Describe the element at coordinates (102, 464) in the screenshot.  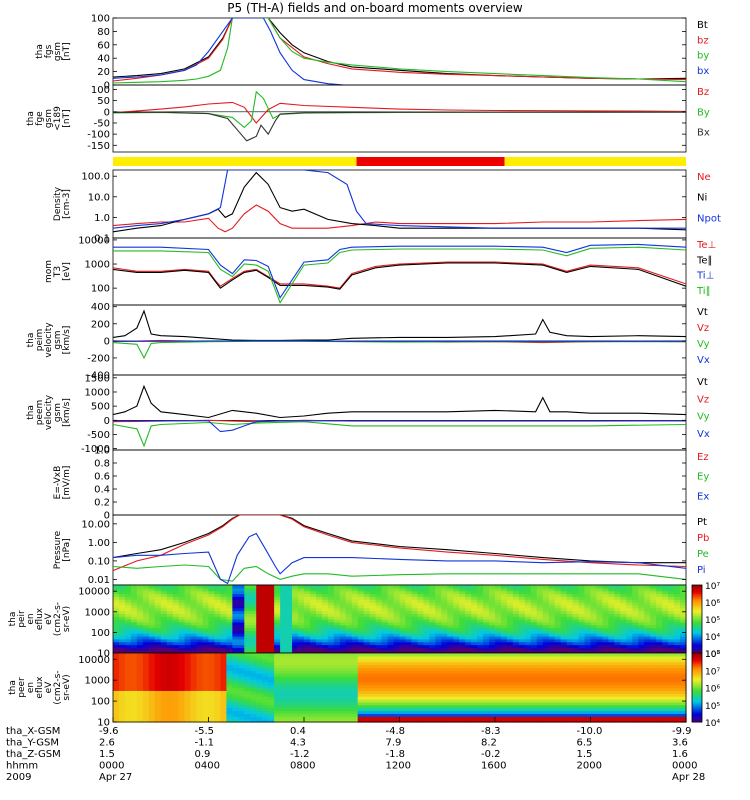
I see `y-tick-label: 0.8` at that location.